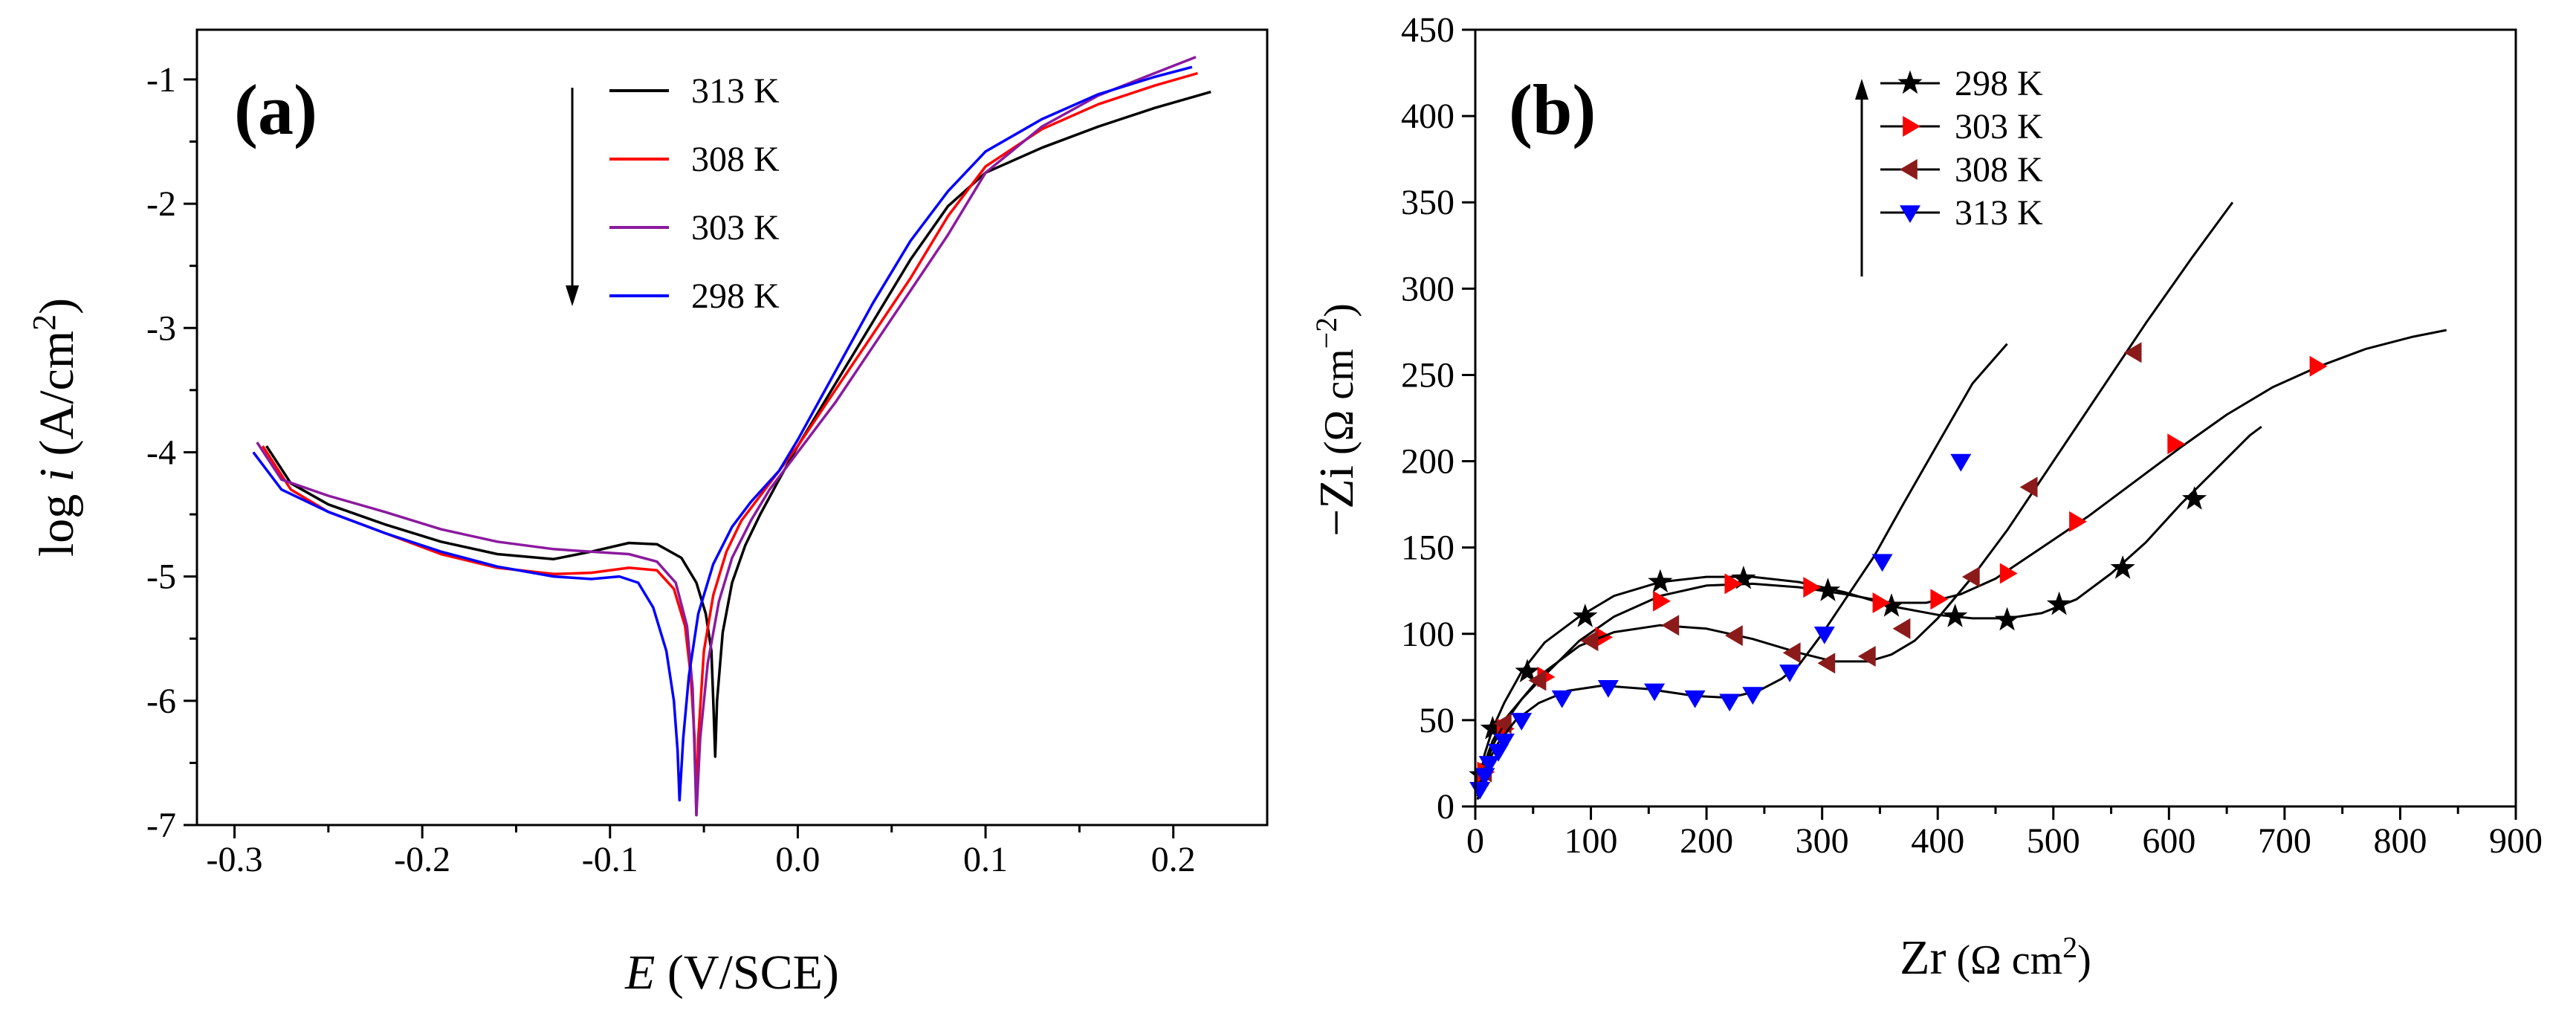  I want to click on panel-b-x-tick-label: 500, so click(2053, 841).